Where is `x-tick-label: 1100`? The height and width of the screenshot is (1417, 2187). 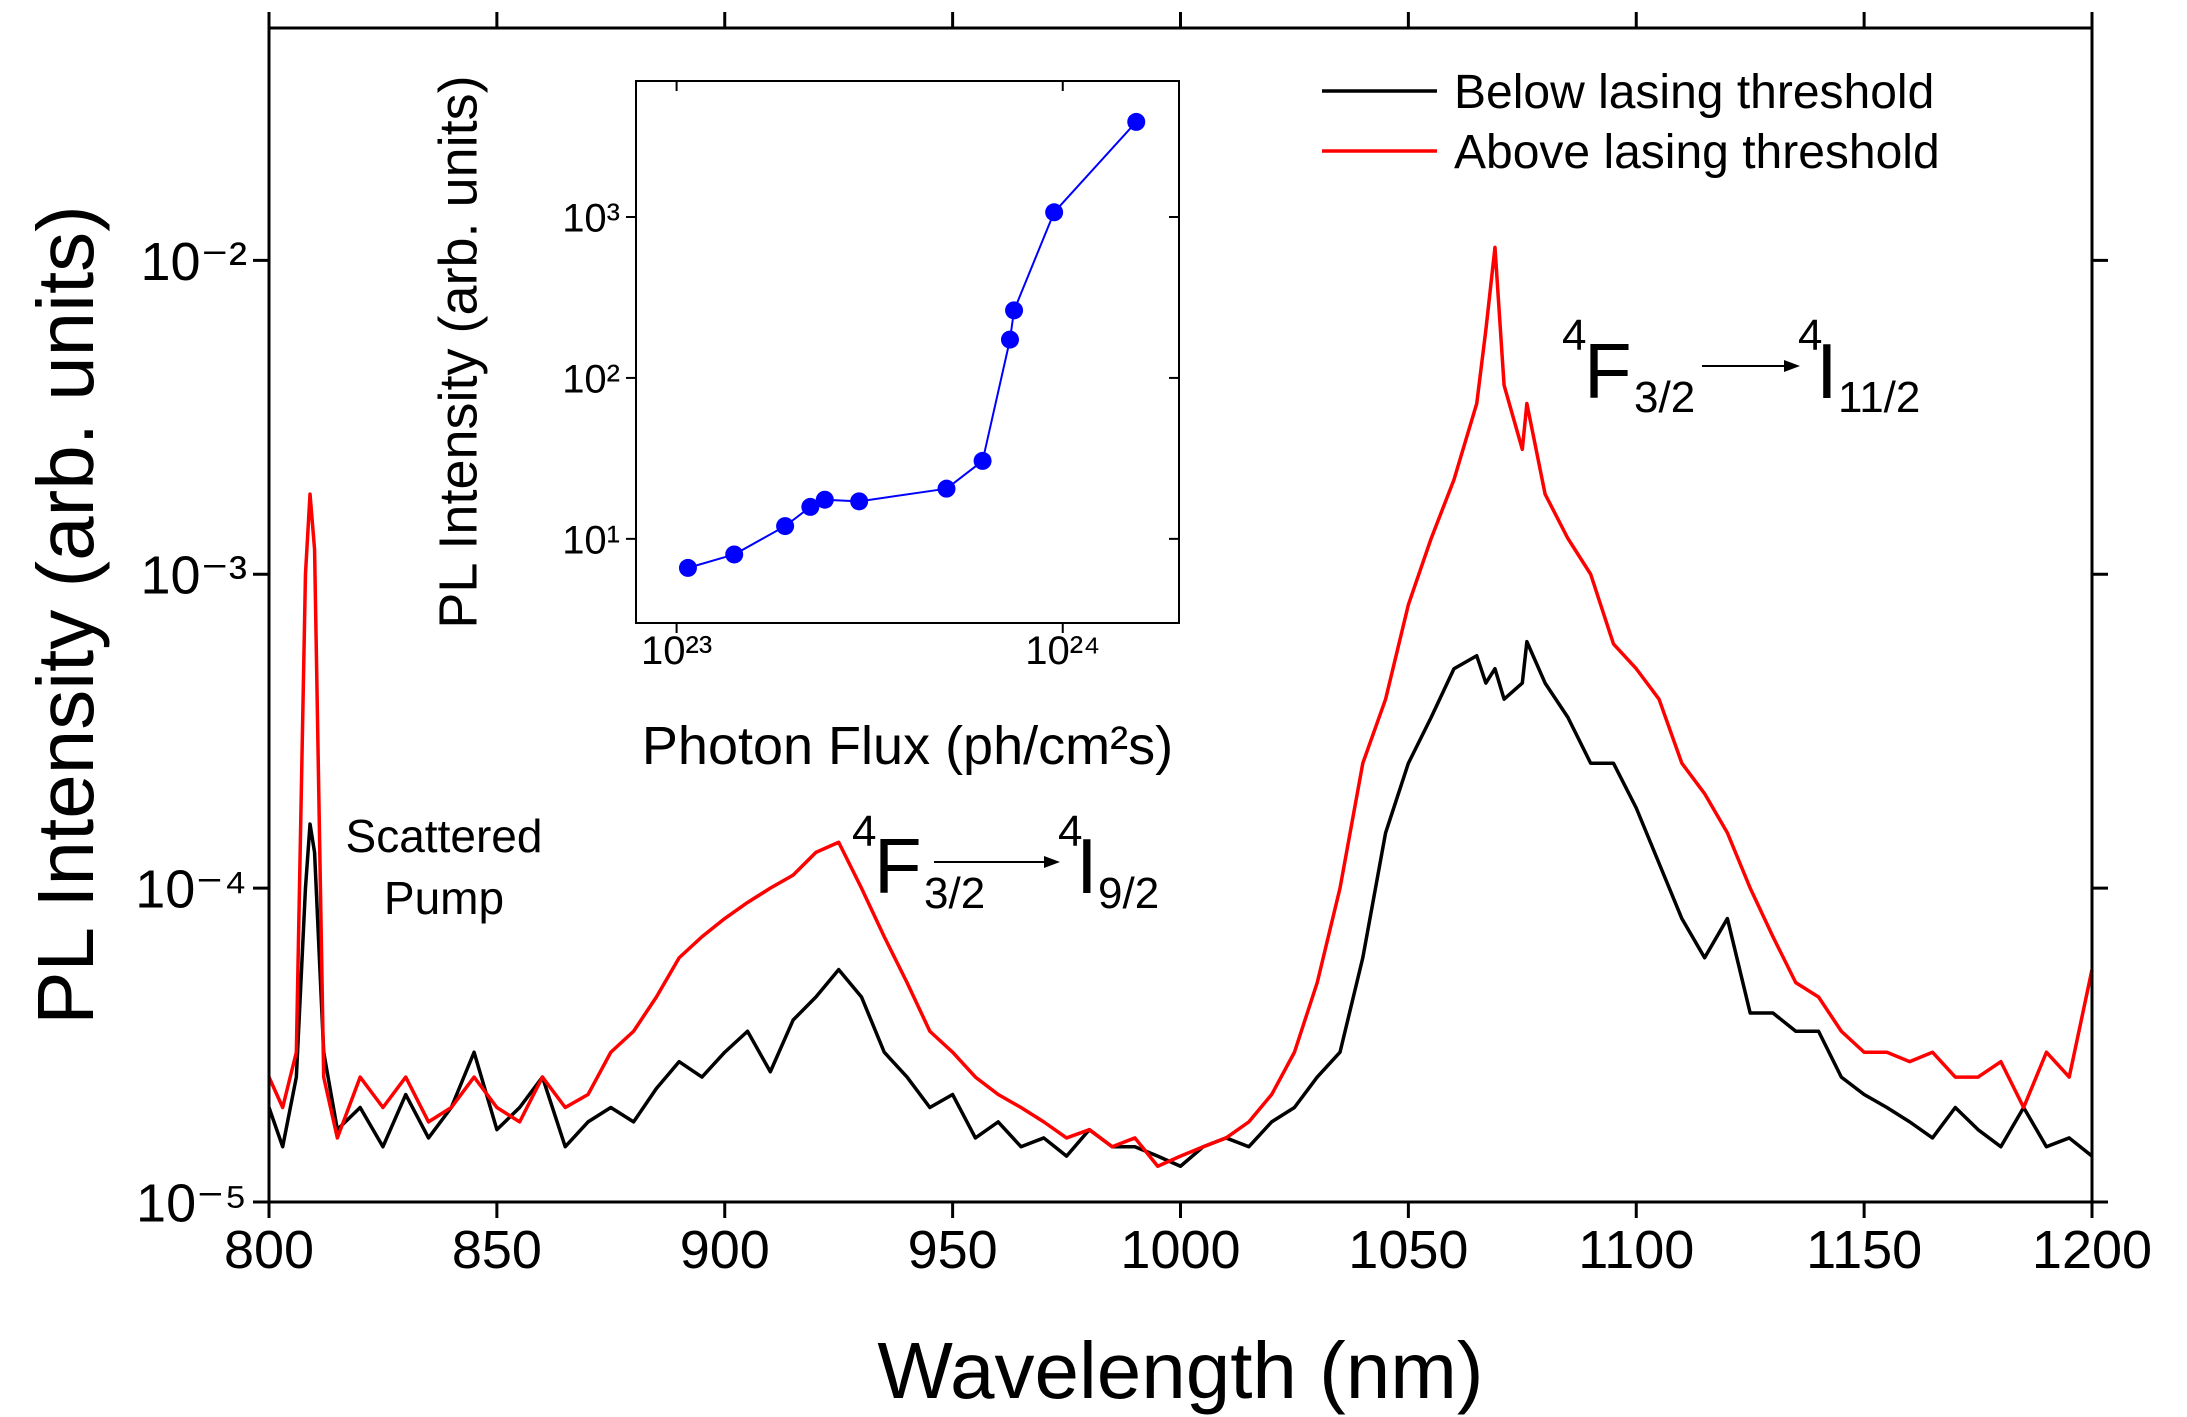
x-tick-label: 1100 is located at coordinates (1636, 1250).